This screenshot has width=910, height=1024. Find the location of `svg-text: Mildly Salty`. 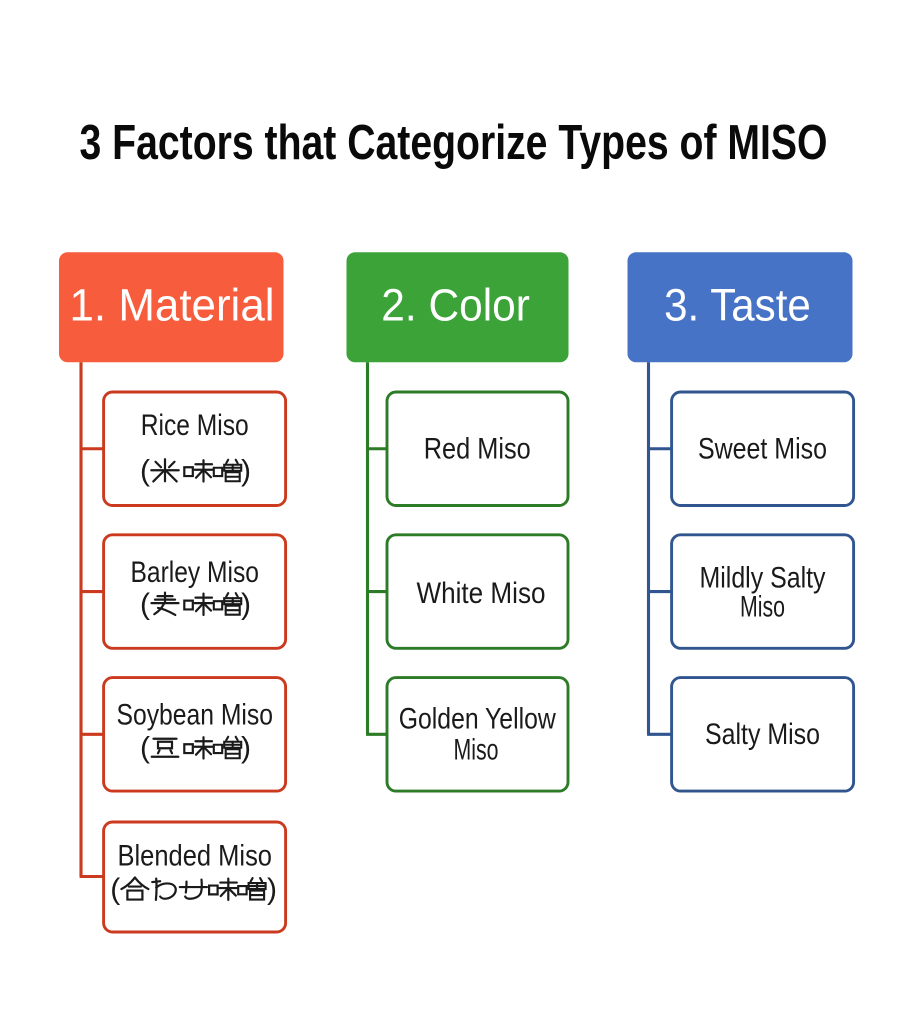

svg-text: Mildly Salty is located at coordinates (763, 578).